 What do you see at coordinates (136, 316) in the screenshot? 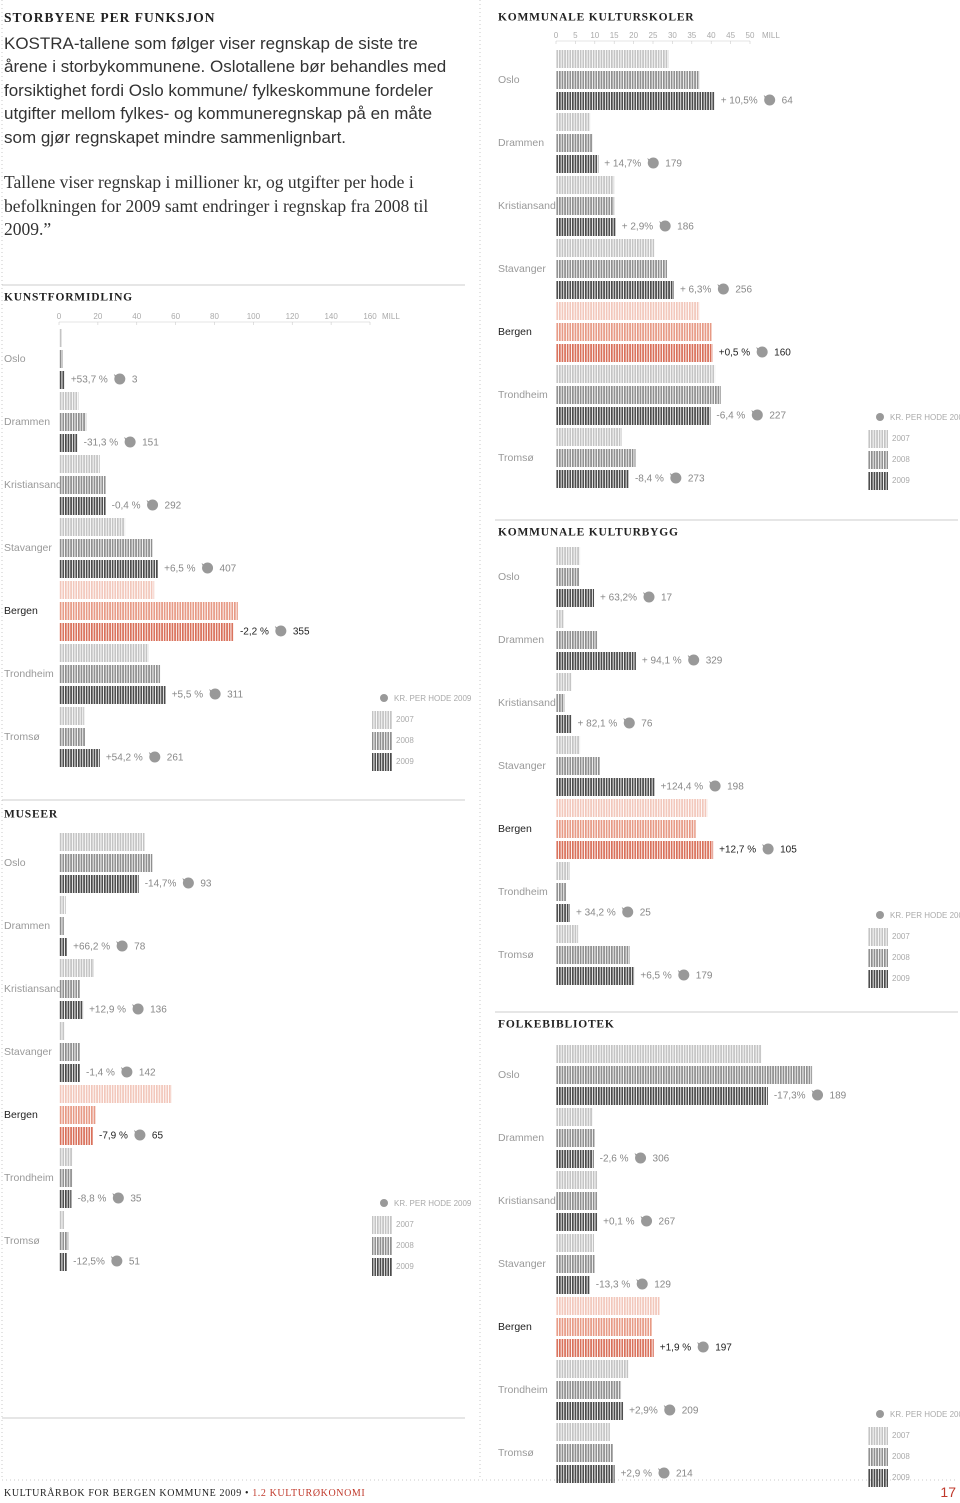
I see `x-tick-label: 40` at bounding box center [136, 316].